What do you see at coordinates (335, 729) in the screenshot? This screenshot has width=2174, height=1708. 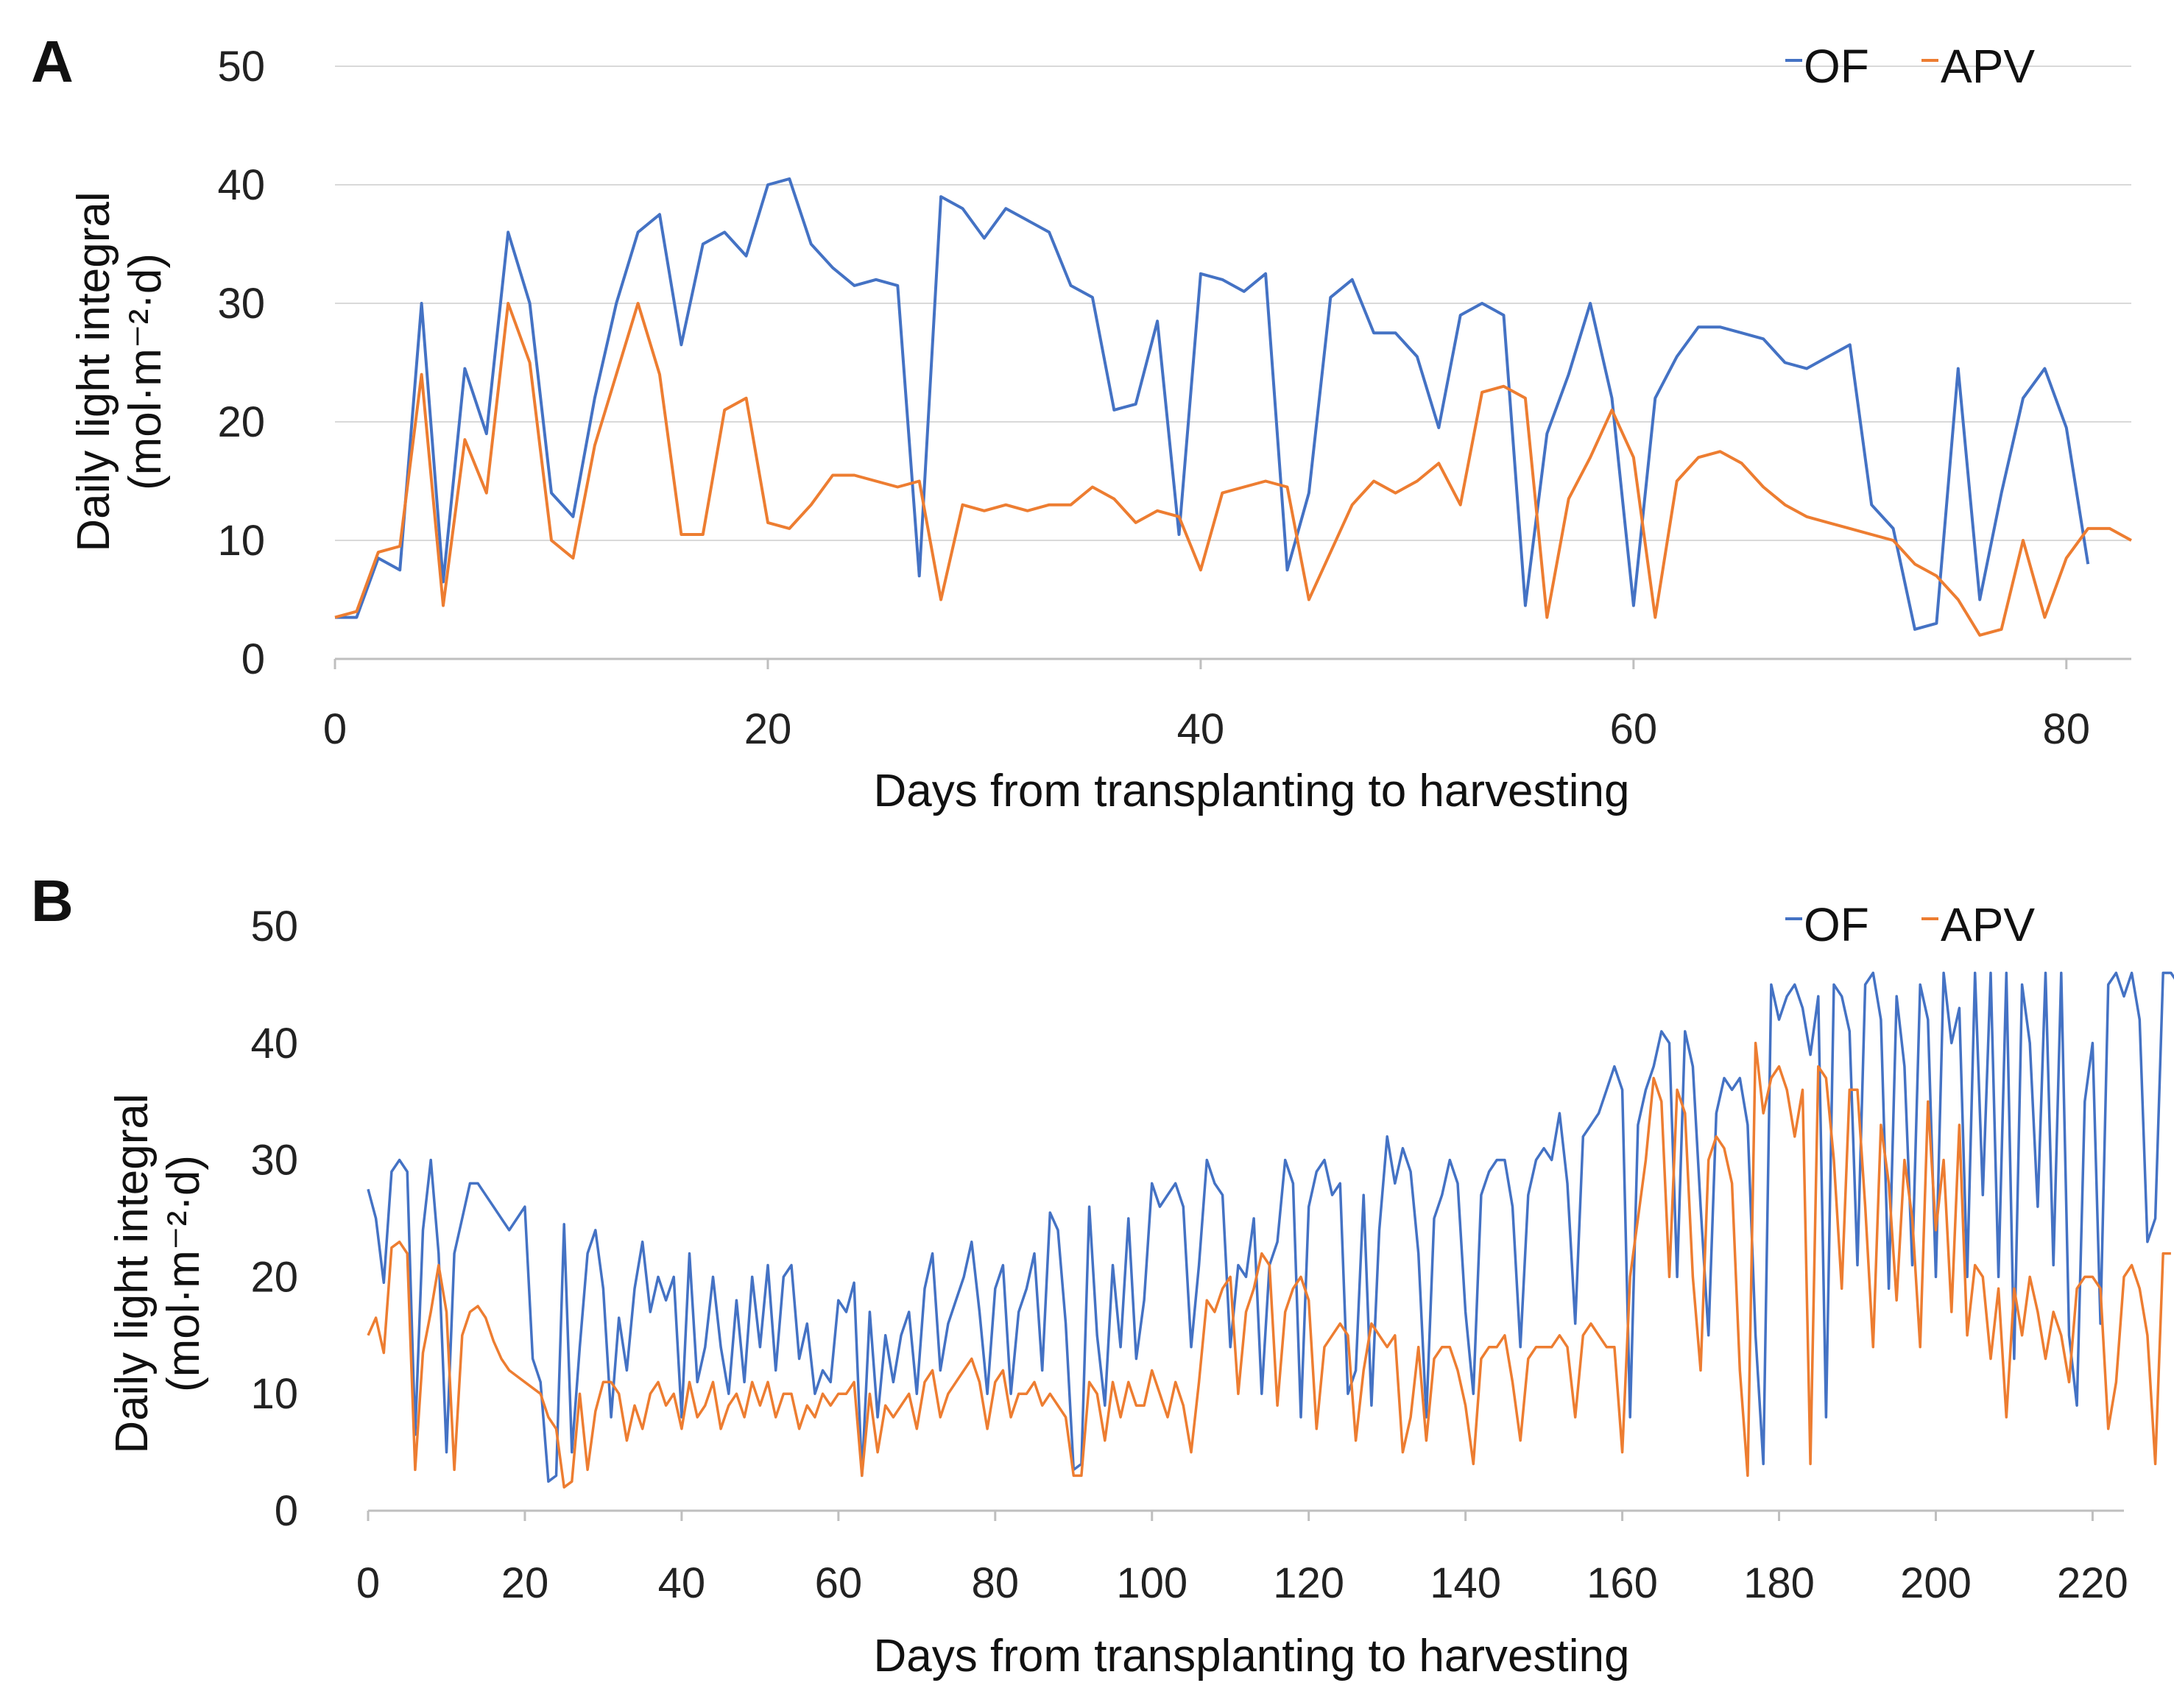 I see `chart-a-x-tick-label: 0` at bounding box center [335, 729].